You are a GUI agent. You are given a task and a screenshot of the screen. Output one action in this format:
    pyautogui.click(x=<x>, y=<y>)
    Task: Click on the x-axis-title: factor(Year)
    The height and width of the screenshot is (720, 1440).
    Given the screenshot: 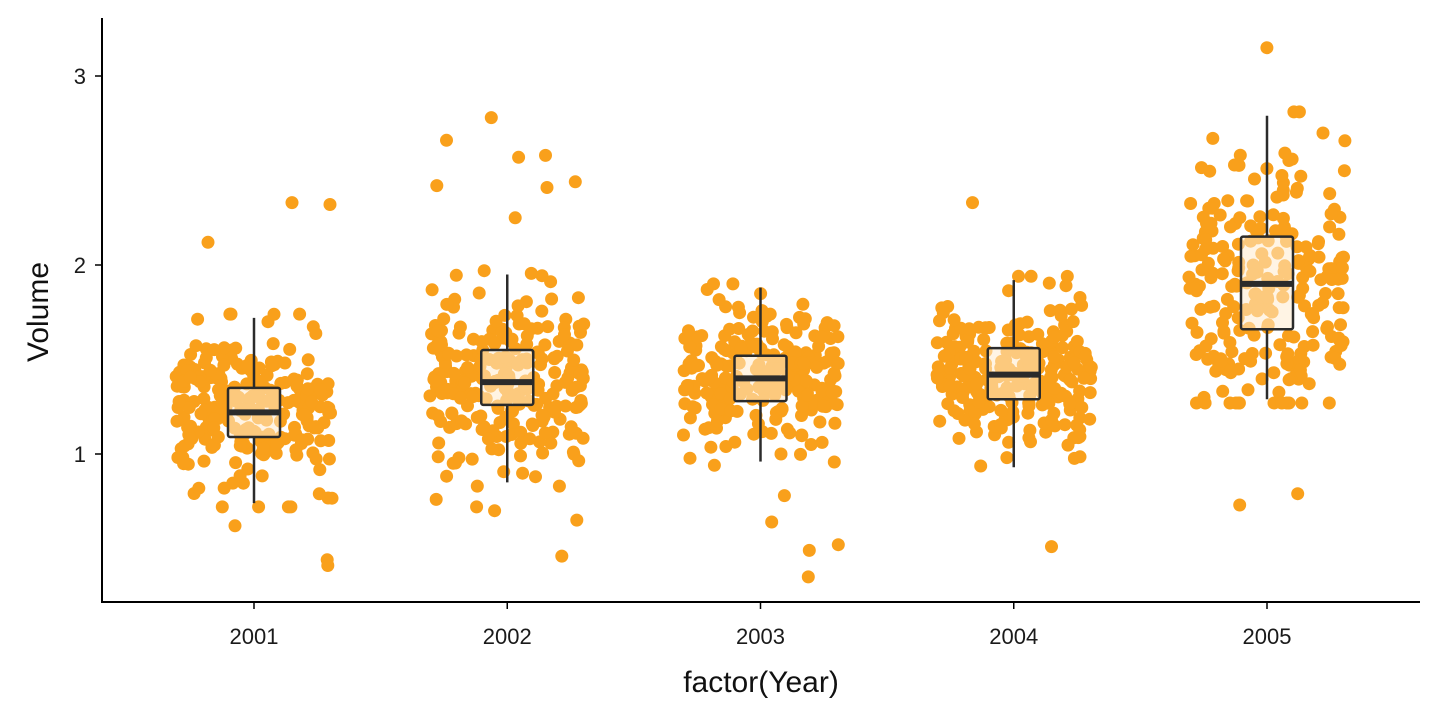 What is the action you would take?
    pyautogui.click(x=761, y=682)
    